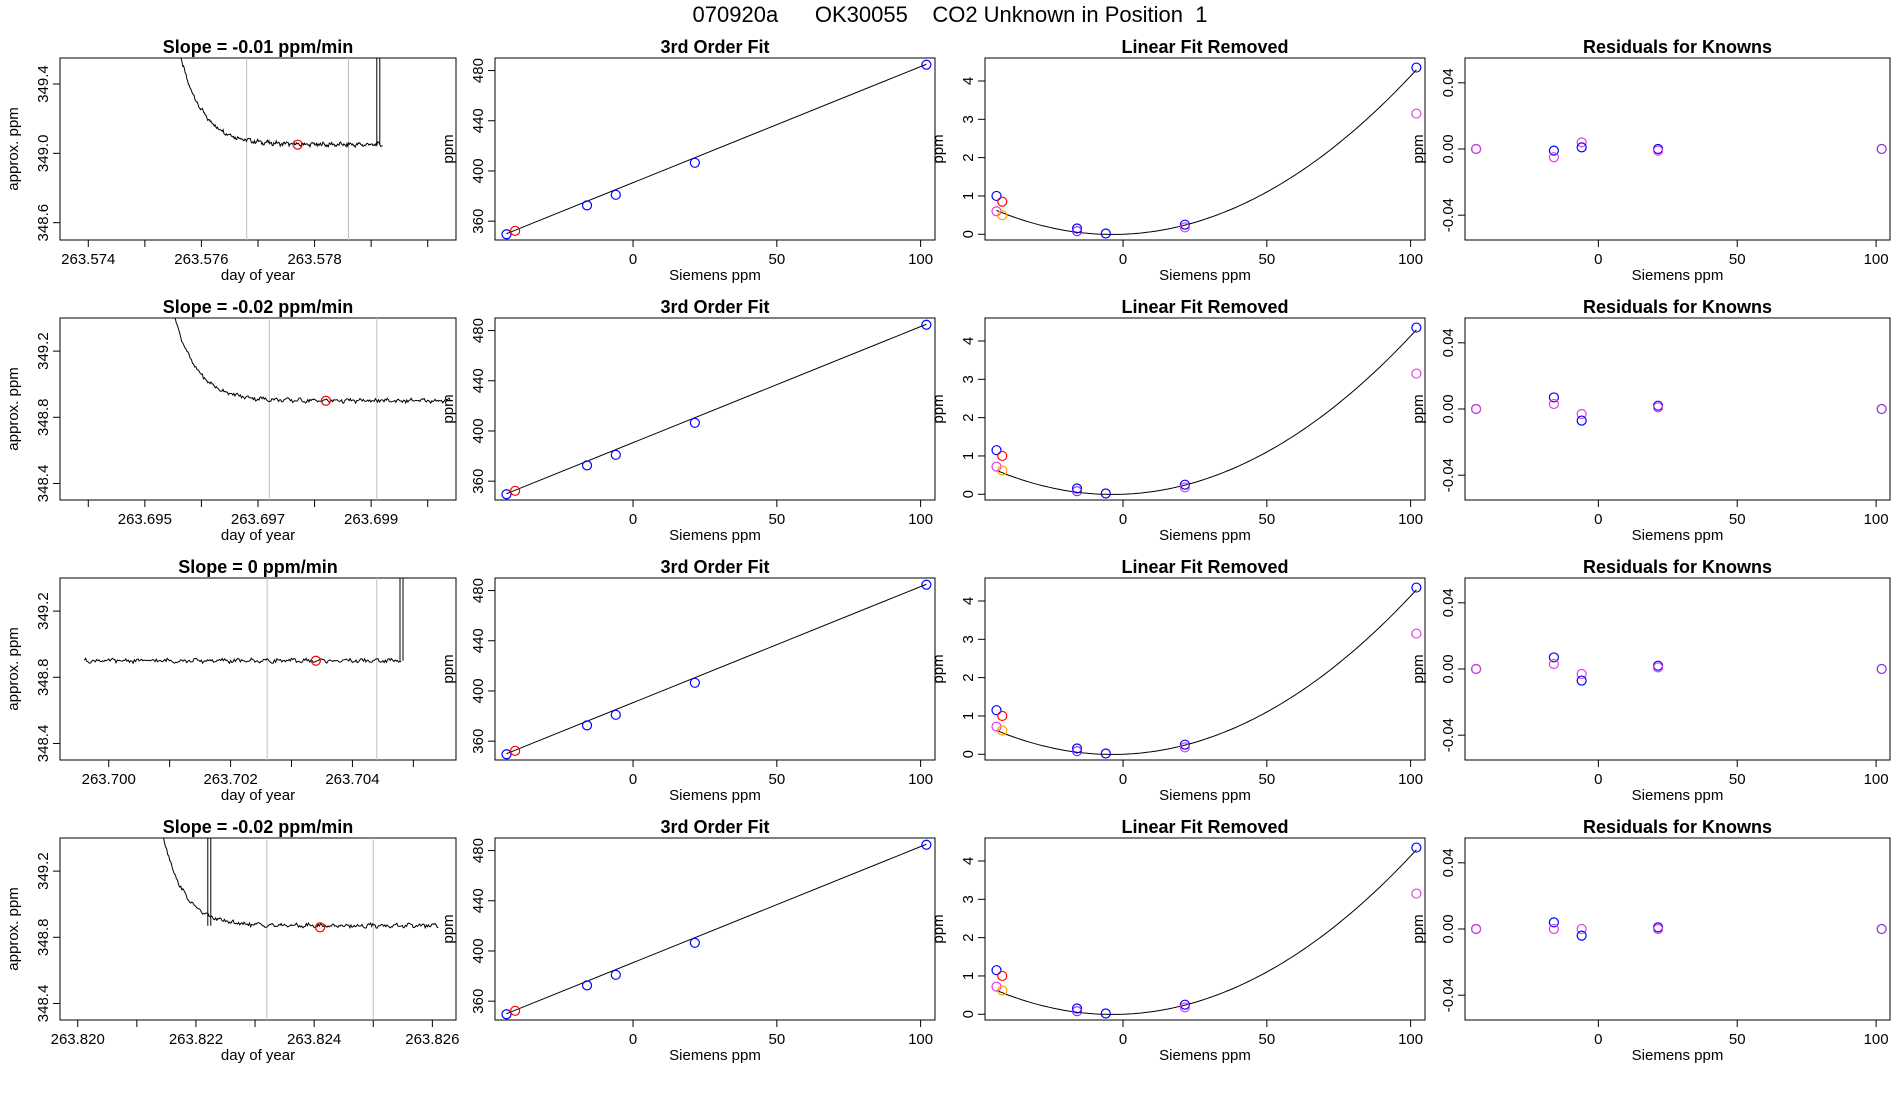 The image size is (1900, 1100). What do you see at coordinates (715, 149) in the screenshot?
I see `r1-fit-frame` at bounding box center [715, 149].